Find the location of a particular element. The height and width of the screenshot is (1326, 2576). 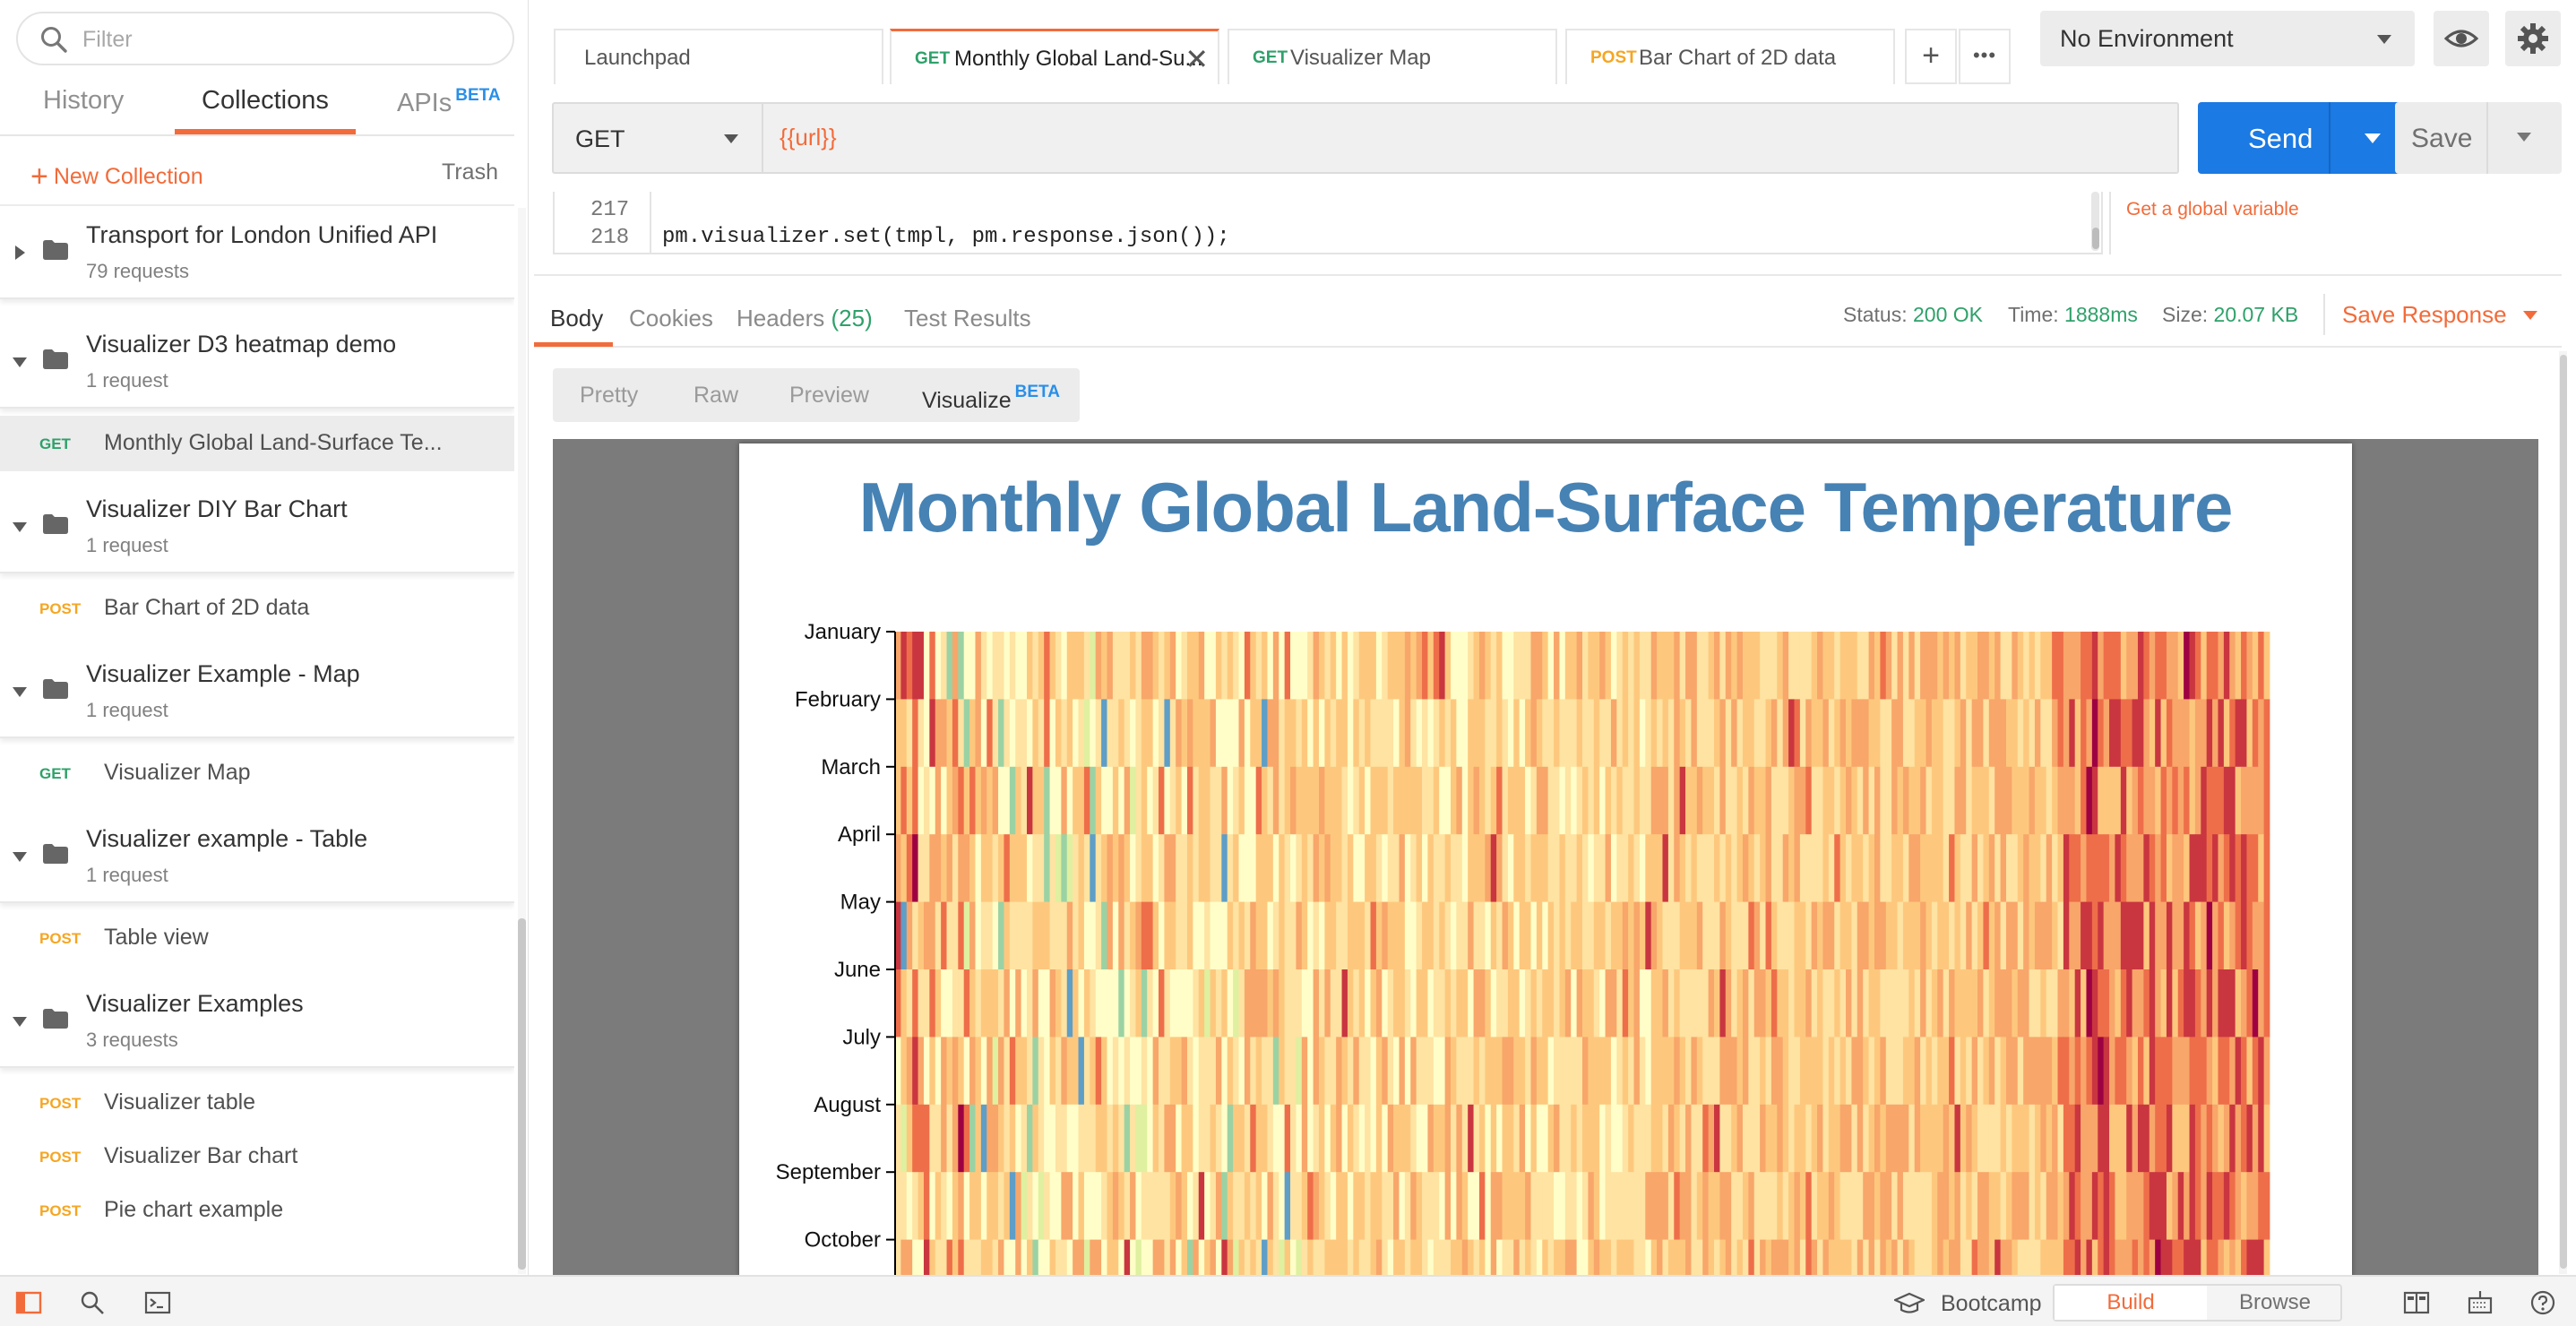

tab-collections: Collections is located at coordinates (265, 101).